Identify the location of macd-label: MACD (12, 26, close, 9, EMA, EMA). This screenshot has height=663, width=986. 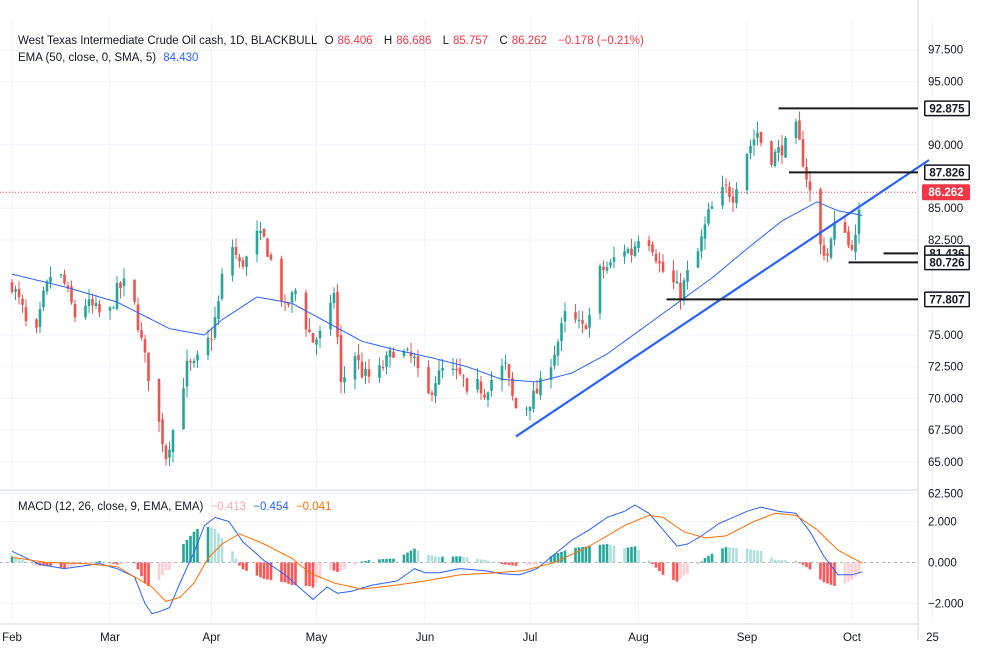
(111, 507).